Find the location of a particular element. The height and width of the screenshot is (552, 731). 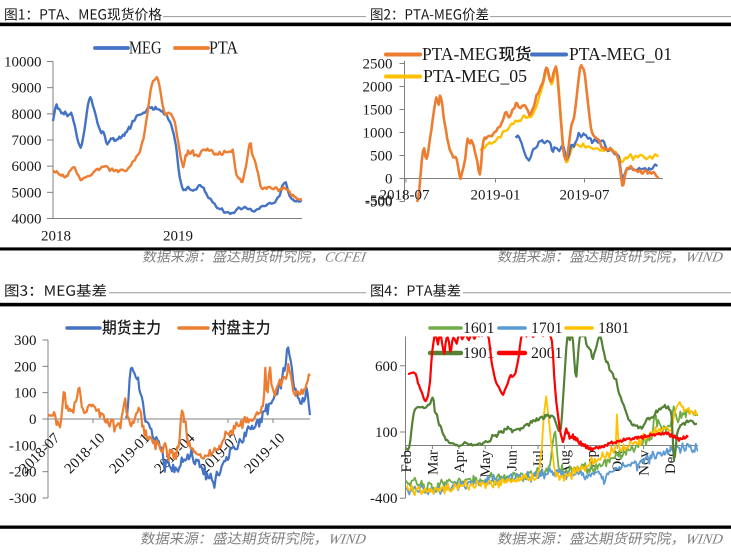

svg-text: PTA-MEG is located at coordinates (460, 54).